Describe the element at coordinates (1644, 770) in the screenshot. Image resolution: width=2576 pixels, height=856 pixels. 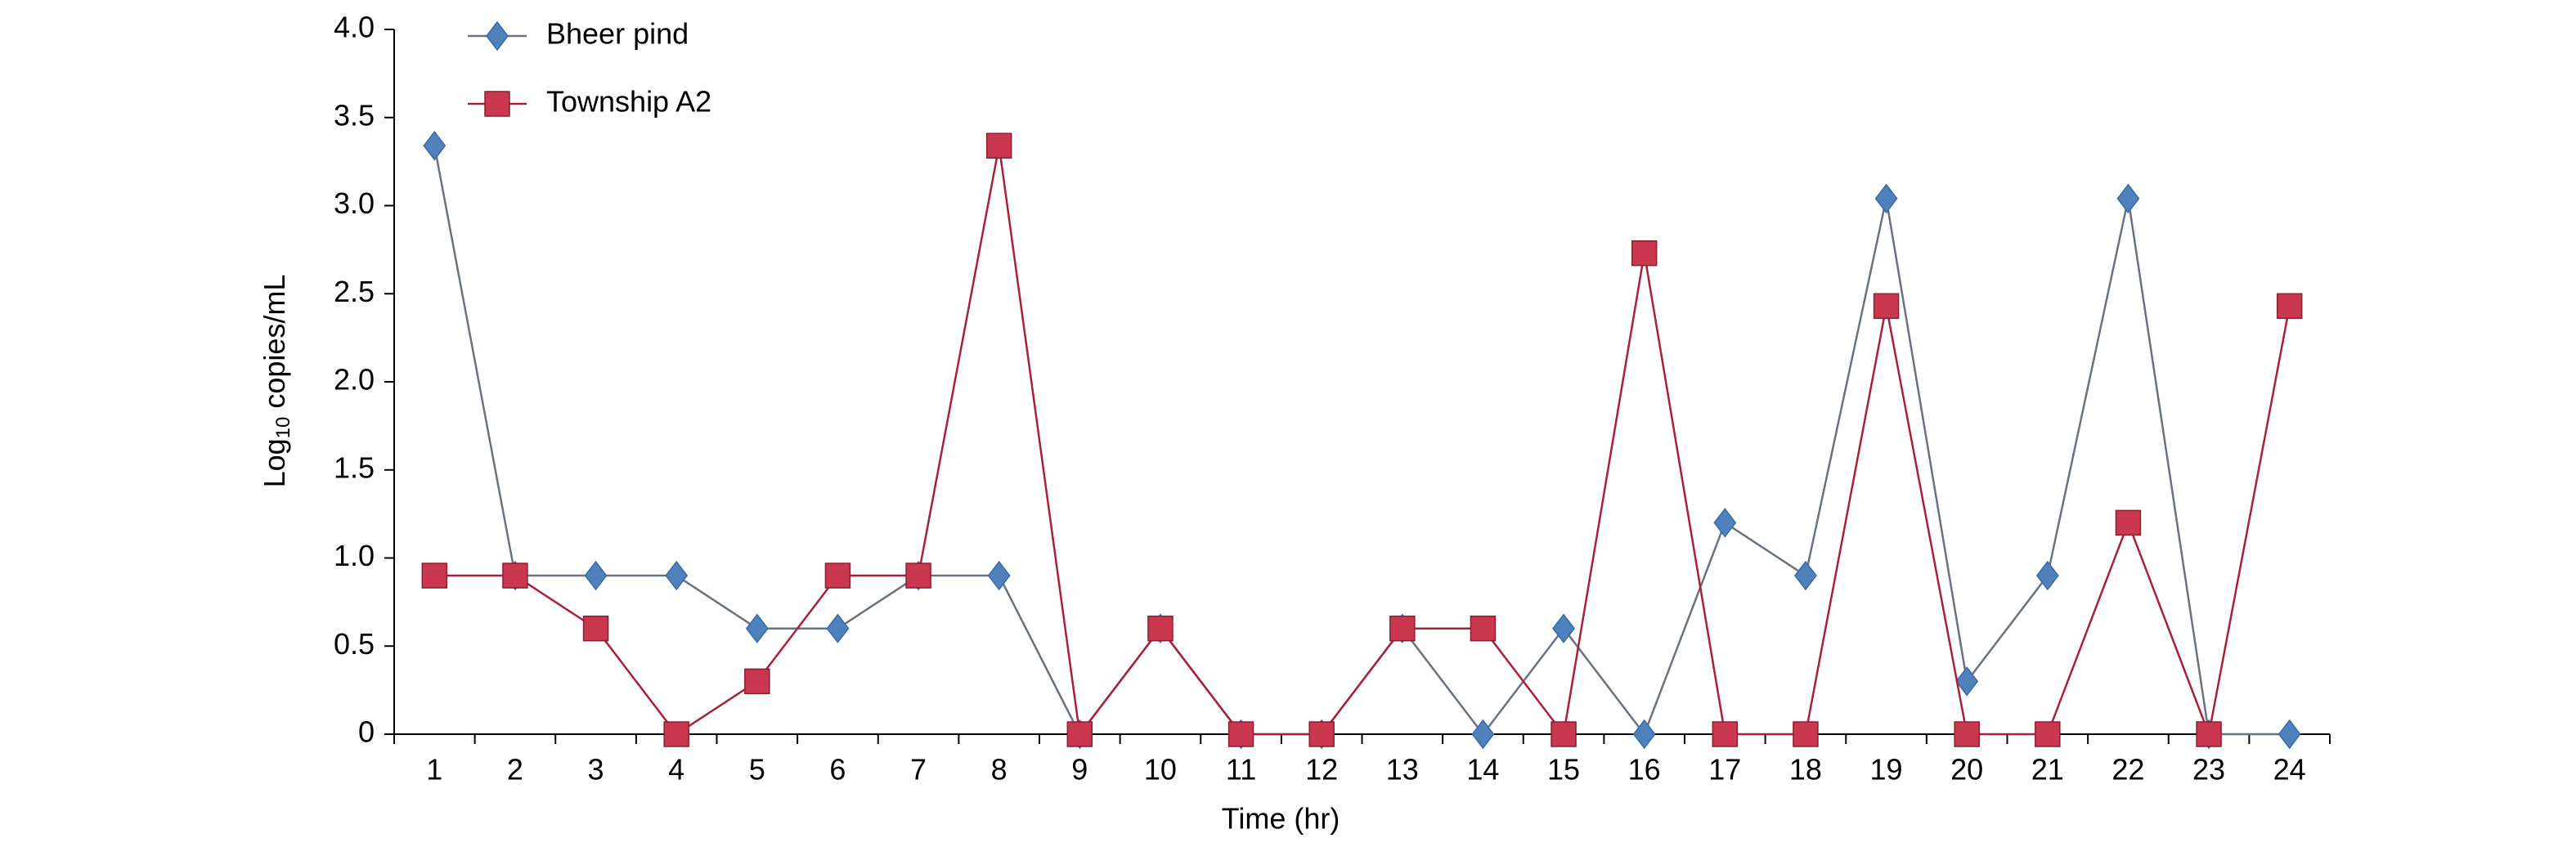
I see `x-tick-label: 16` at that location.